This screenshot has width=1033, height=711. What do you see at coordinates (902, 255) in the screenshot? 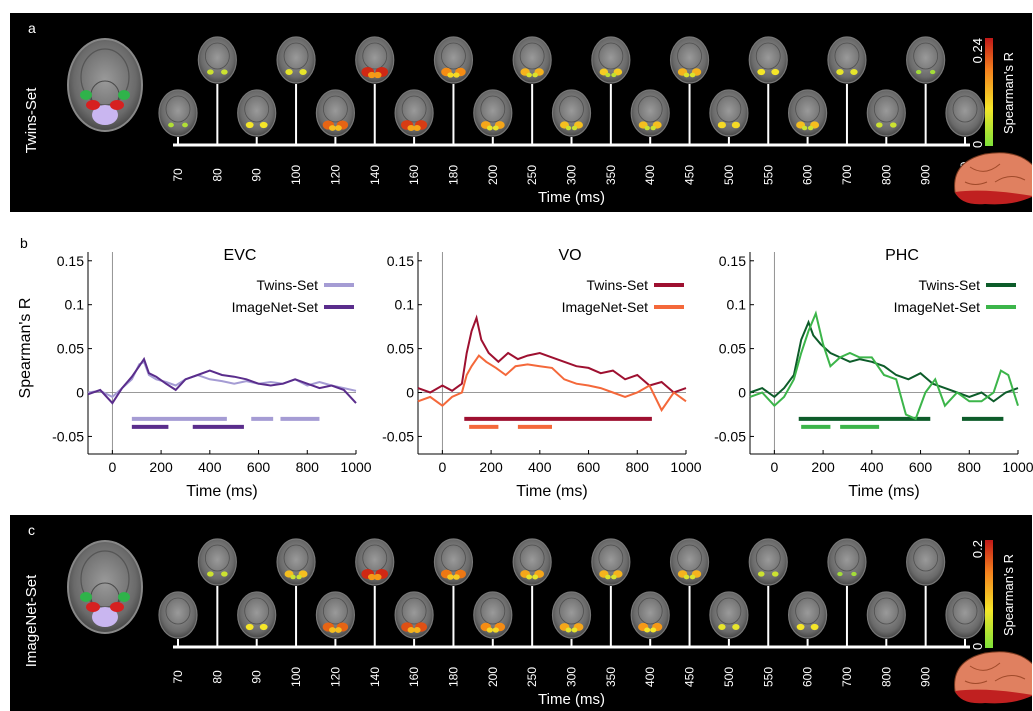
I see `chart-title: PHC` at bounding box center [902, 255].